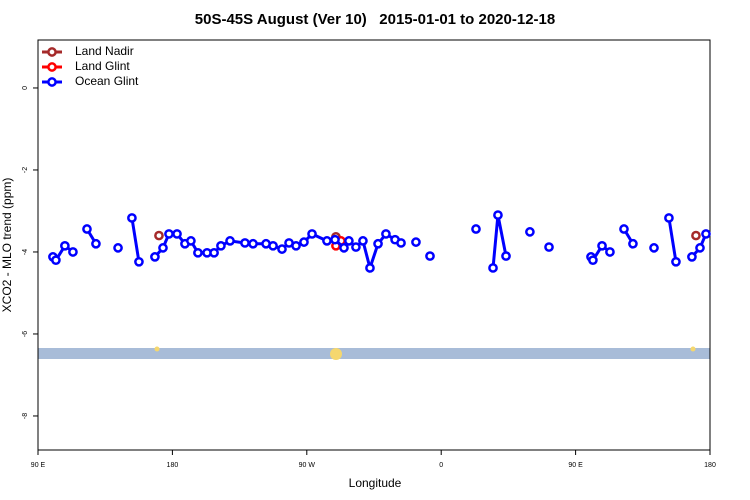  Describe the element at coordinates (104, 51) in the screenshot. I see `legend-label: Land Nadir` at that location.